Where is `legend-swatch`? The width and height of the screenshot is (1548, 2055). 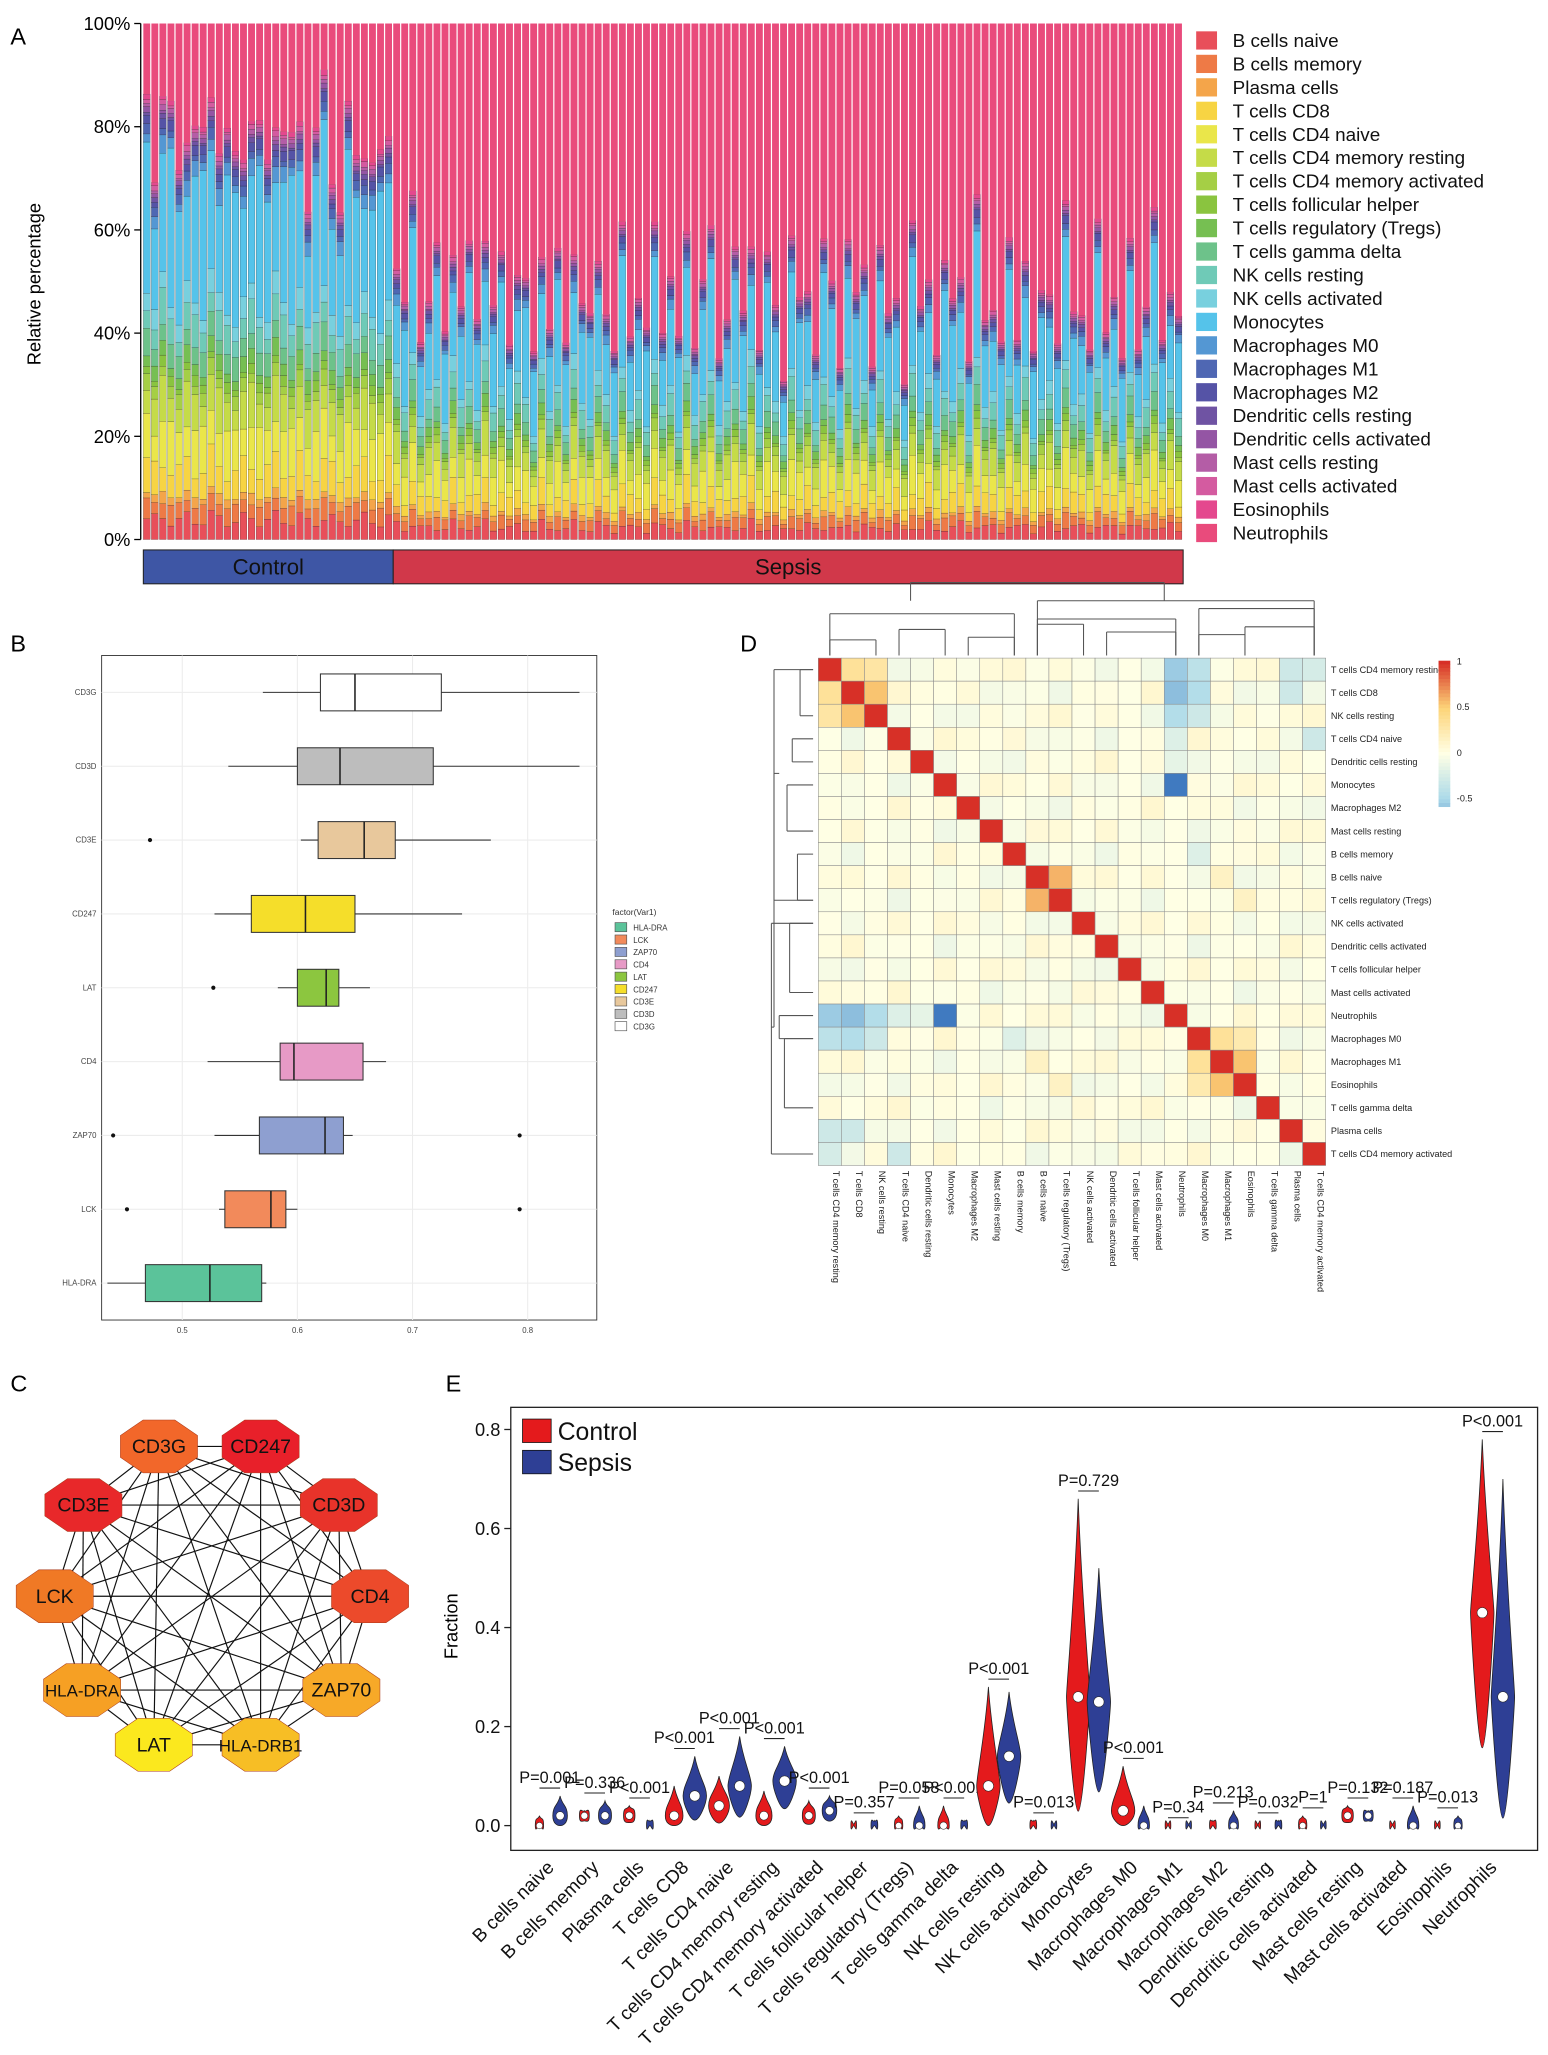 legend-swatch is located at coordinates (537, 1430).